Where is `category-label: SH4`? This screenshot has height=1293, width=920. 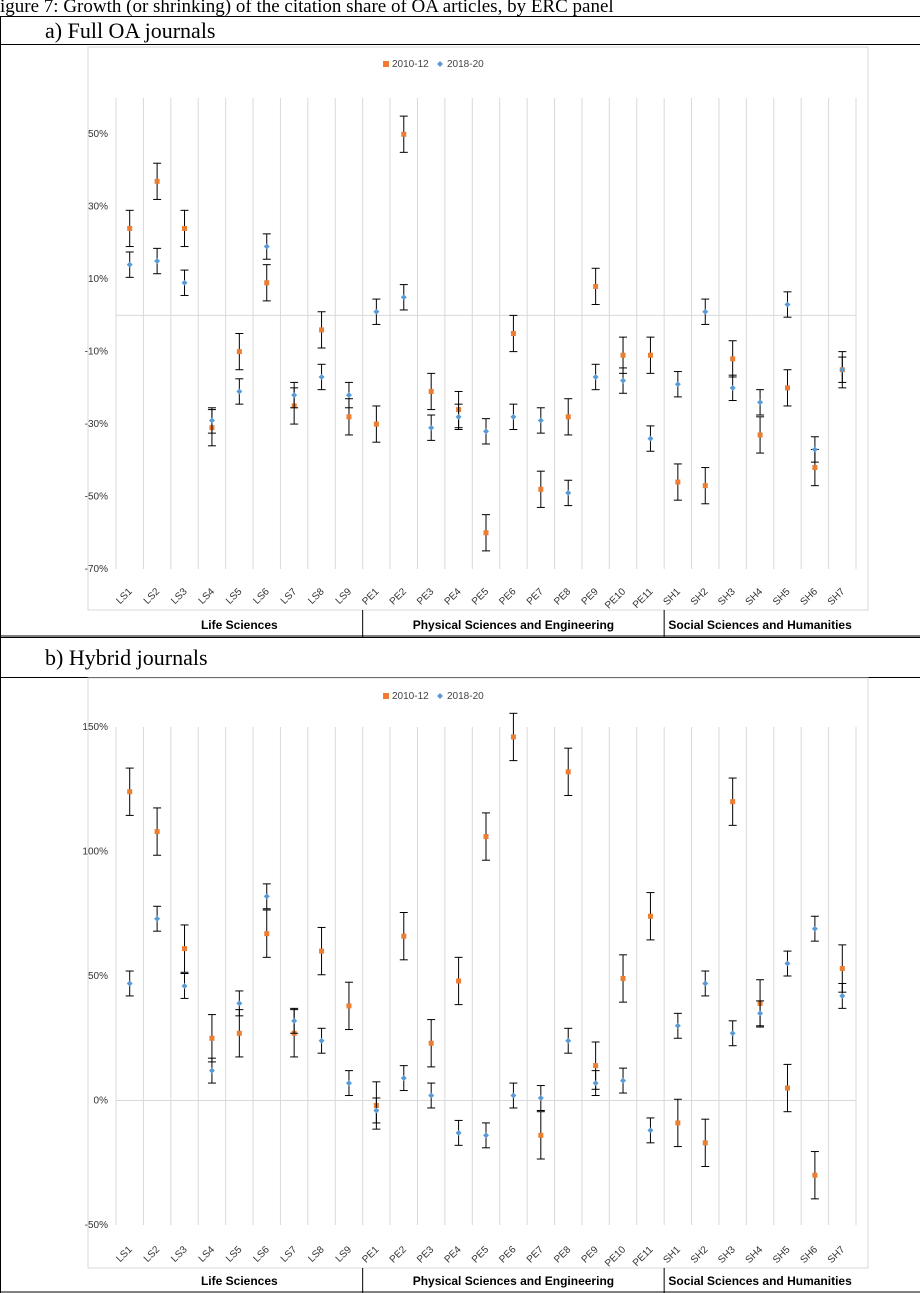
category-label: SH4 is located at coordinates (755, 597).